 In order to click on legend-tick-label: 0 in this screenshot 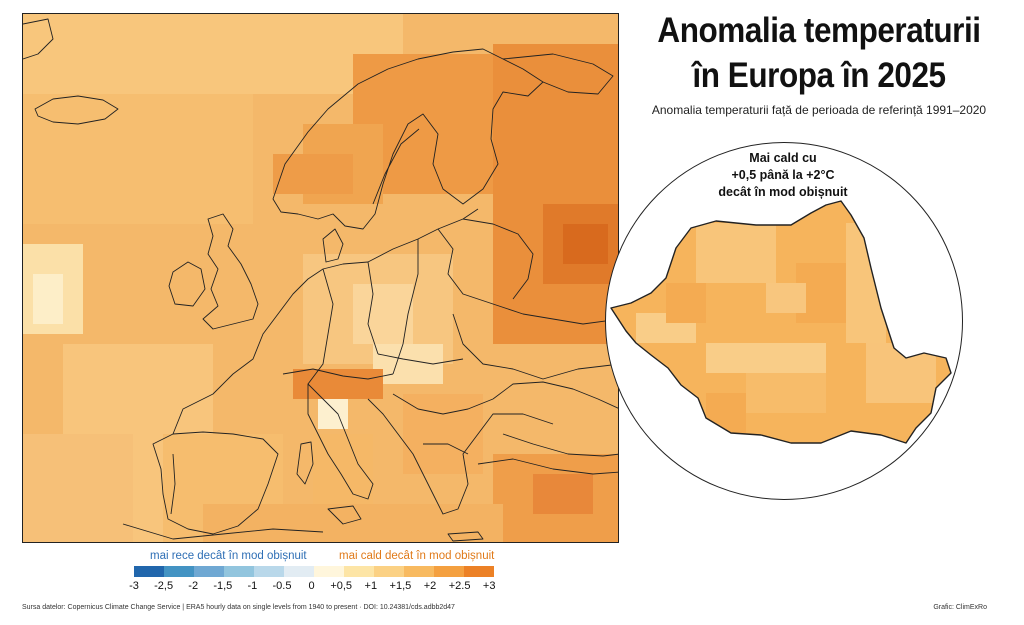, I will do `click(311, 586)`.